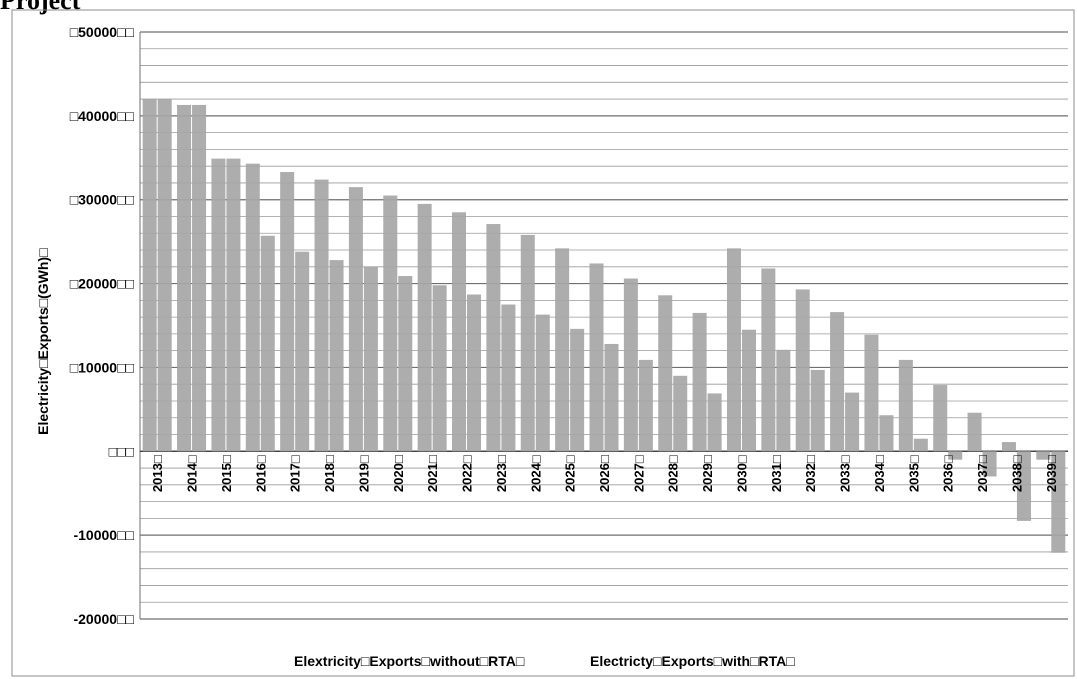  I want to click on x-category-label: 2013□, so click(157, 473).